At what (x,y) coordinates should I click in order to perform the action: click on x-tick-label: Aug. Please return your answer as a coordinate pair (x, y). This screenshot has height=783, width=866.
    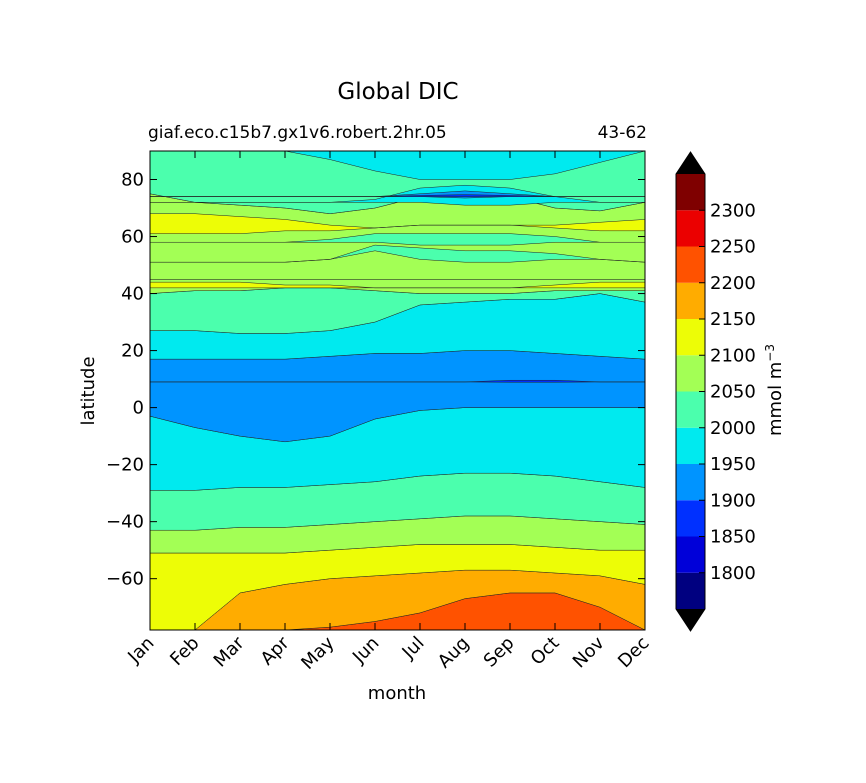
    Looking at the image, I should click on (454, 653).